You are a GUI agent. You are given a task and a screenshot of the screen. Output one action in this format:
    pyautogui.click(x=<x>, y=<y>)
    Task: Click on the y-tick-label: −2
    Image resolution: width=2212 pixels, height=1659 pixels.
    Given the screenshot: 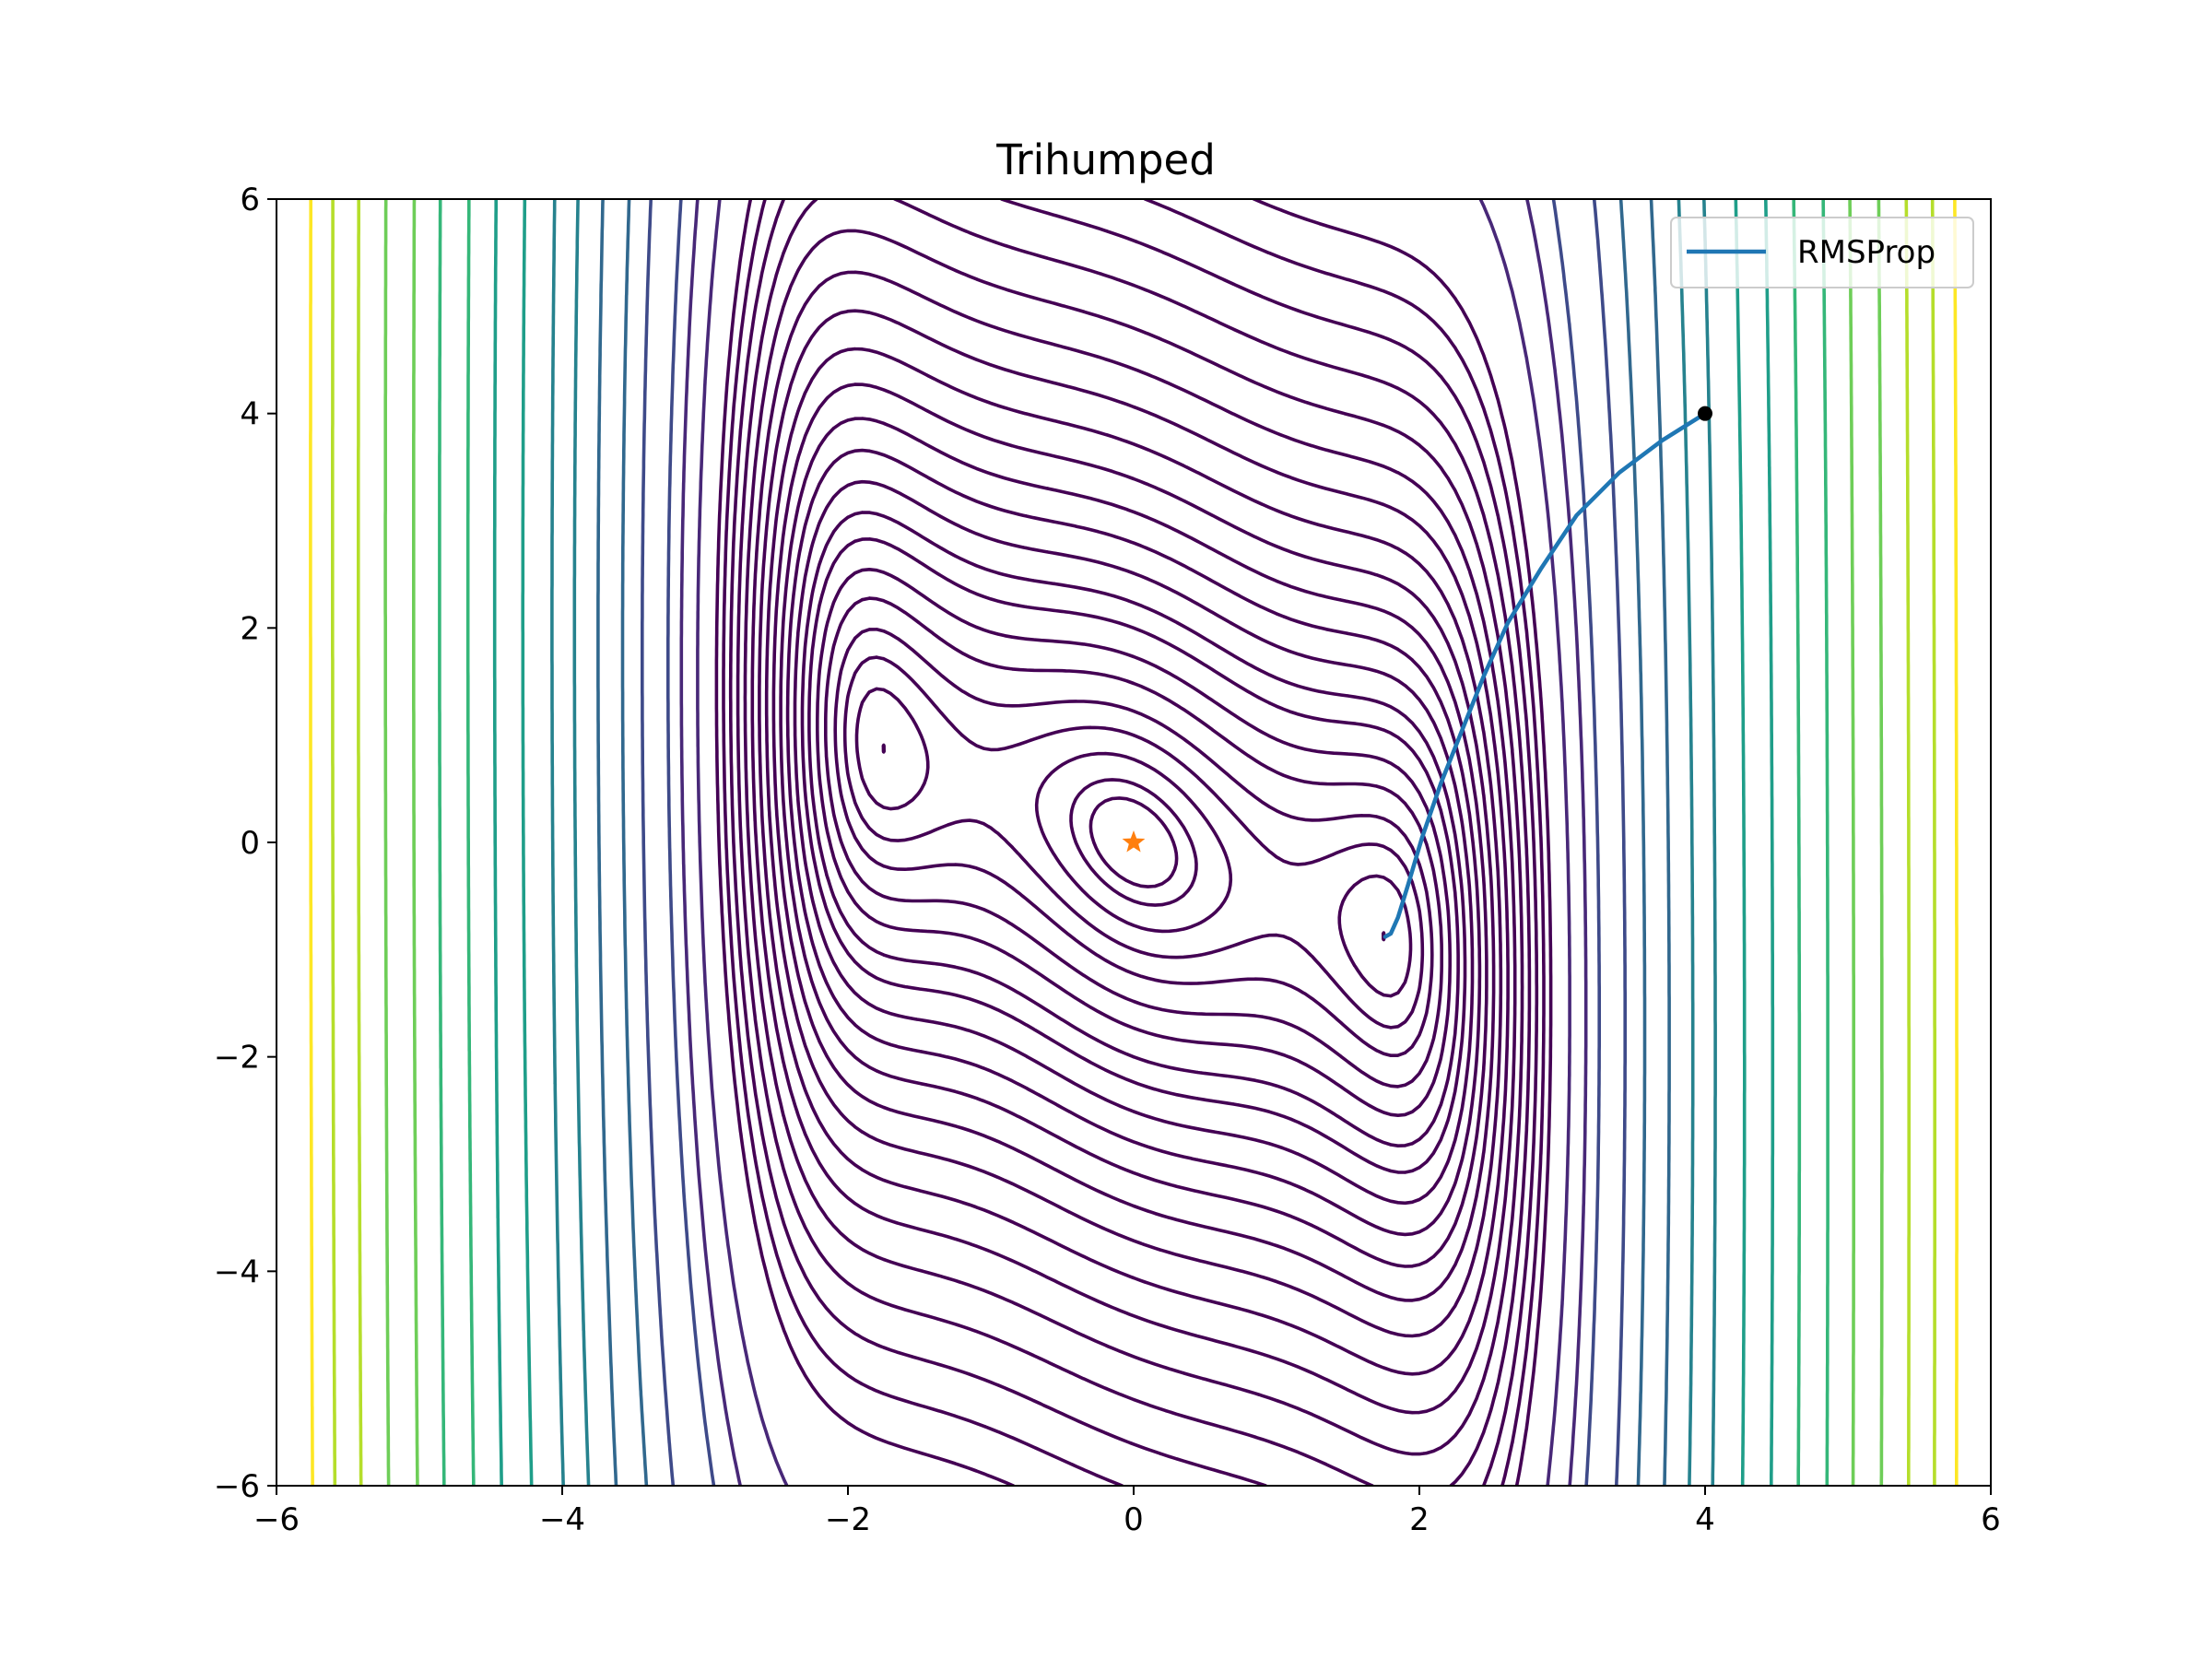 What is the action you would take?
    pyautogui.click(x=237, y=1058)
    